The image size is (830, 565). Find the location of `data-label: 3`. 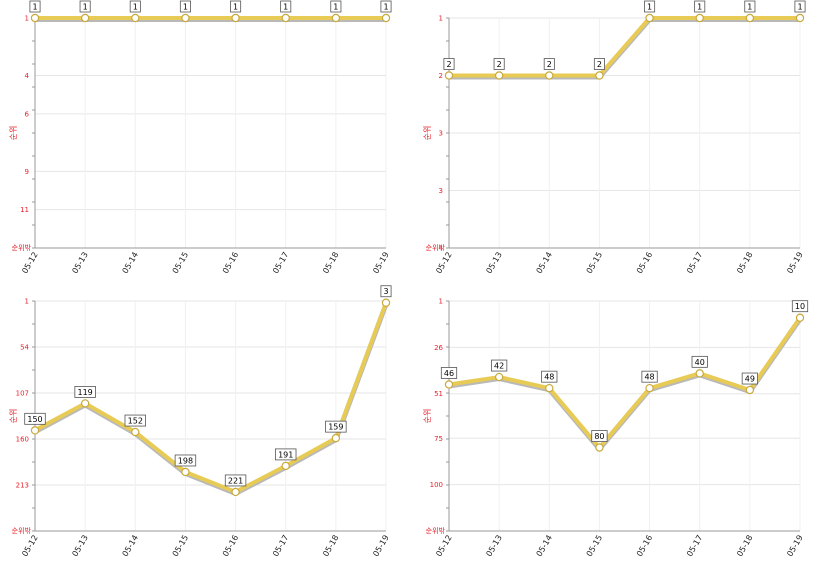

data-label: 3 is located at coordinates (385, 291).